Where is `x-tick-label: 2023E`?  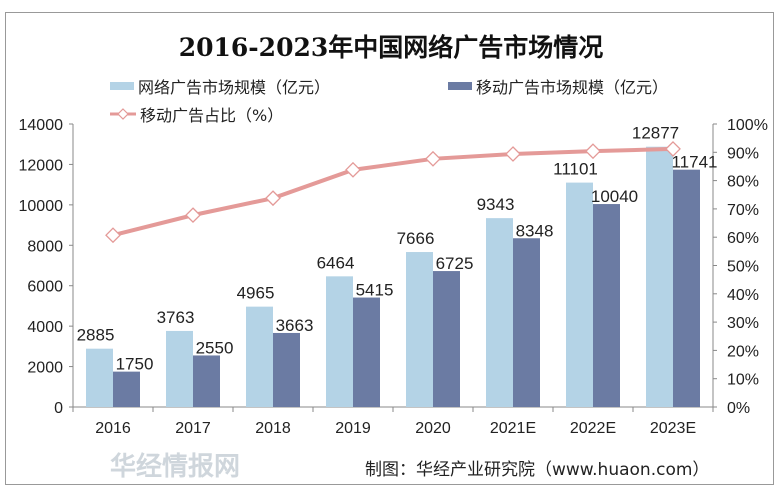
x-tick-label: 2023E is located at coordinates (673, 428).